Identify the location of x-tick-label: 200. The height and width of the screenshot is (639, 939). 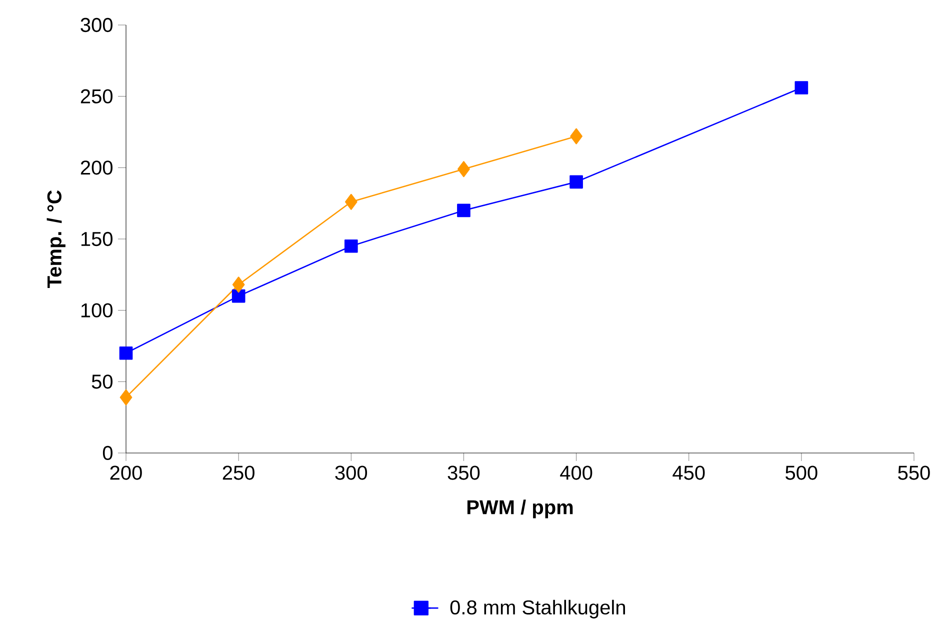
(126, 473).